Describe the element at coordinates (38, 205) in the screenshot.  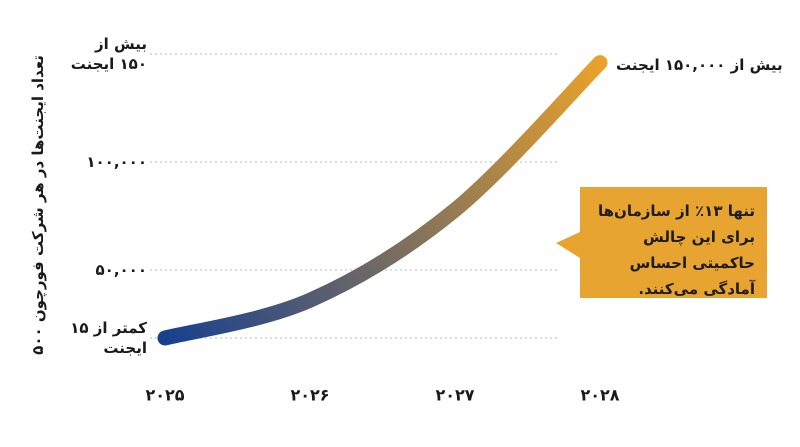
I see `y-axis-title: تعداد ایجنت‌ها در هر شرکت فورچون ۵۰۰` at that location.